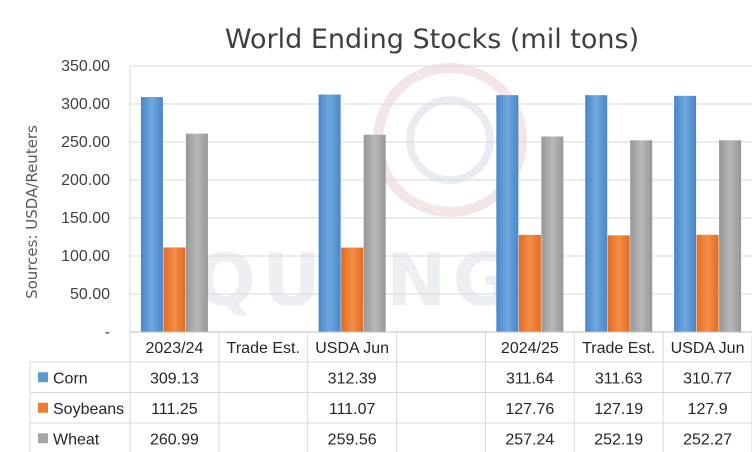 The height and width of the screenshot is (452, 752). Describe the element at coordinates (174, 409) in the screenshot. I see `data-label: 111.25` at that location.